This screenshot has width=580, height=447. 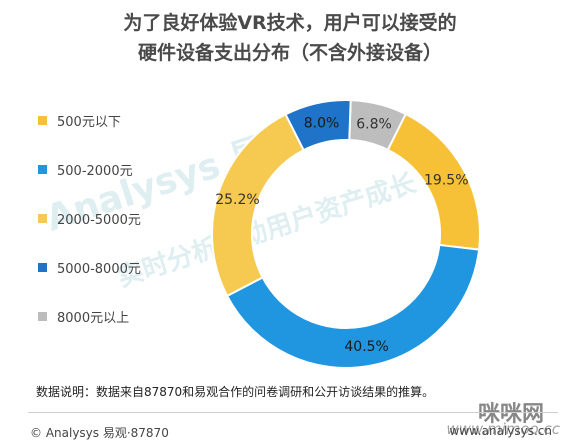 I want to click on footer-url: www.analysys.cn, so click(x=500, y=431).